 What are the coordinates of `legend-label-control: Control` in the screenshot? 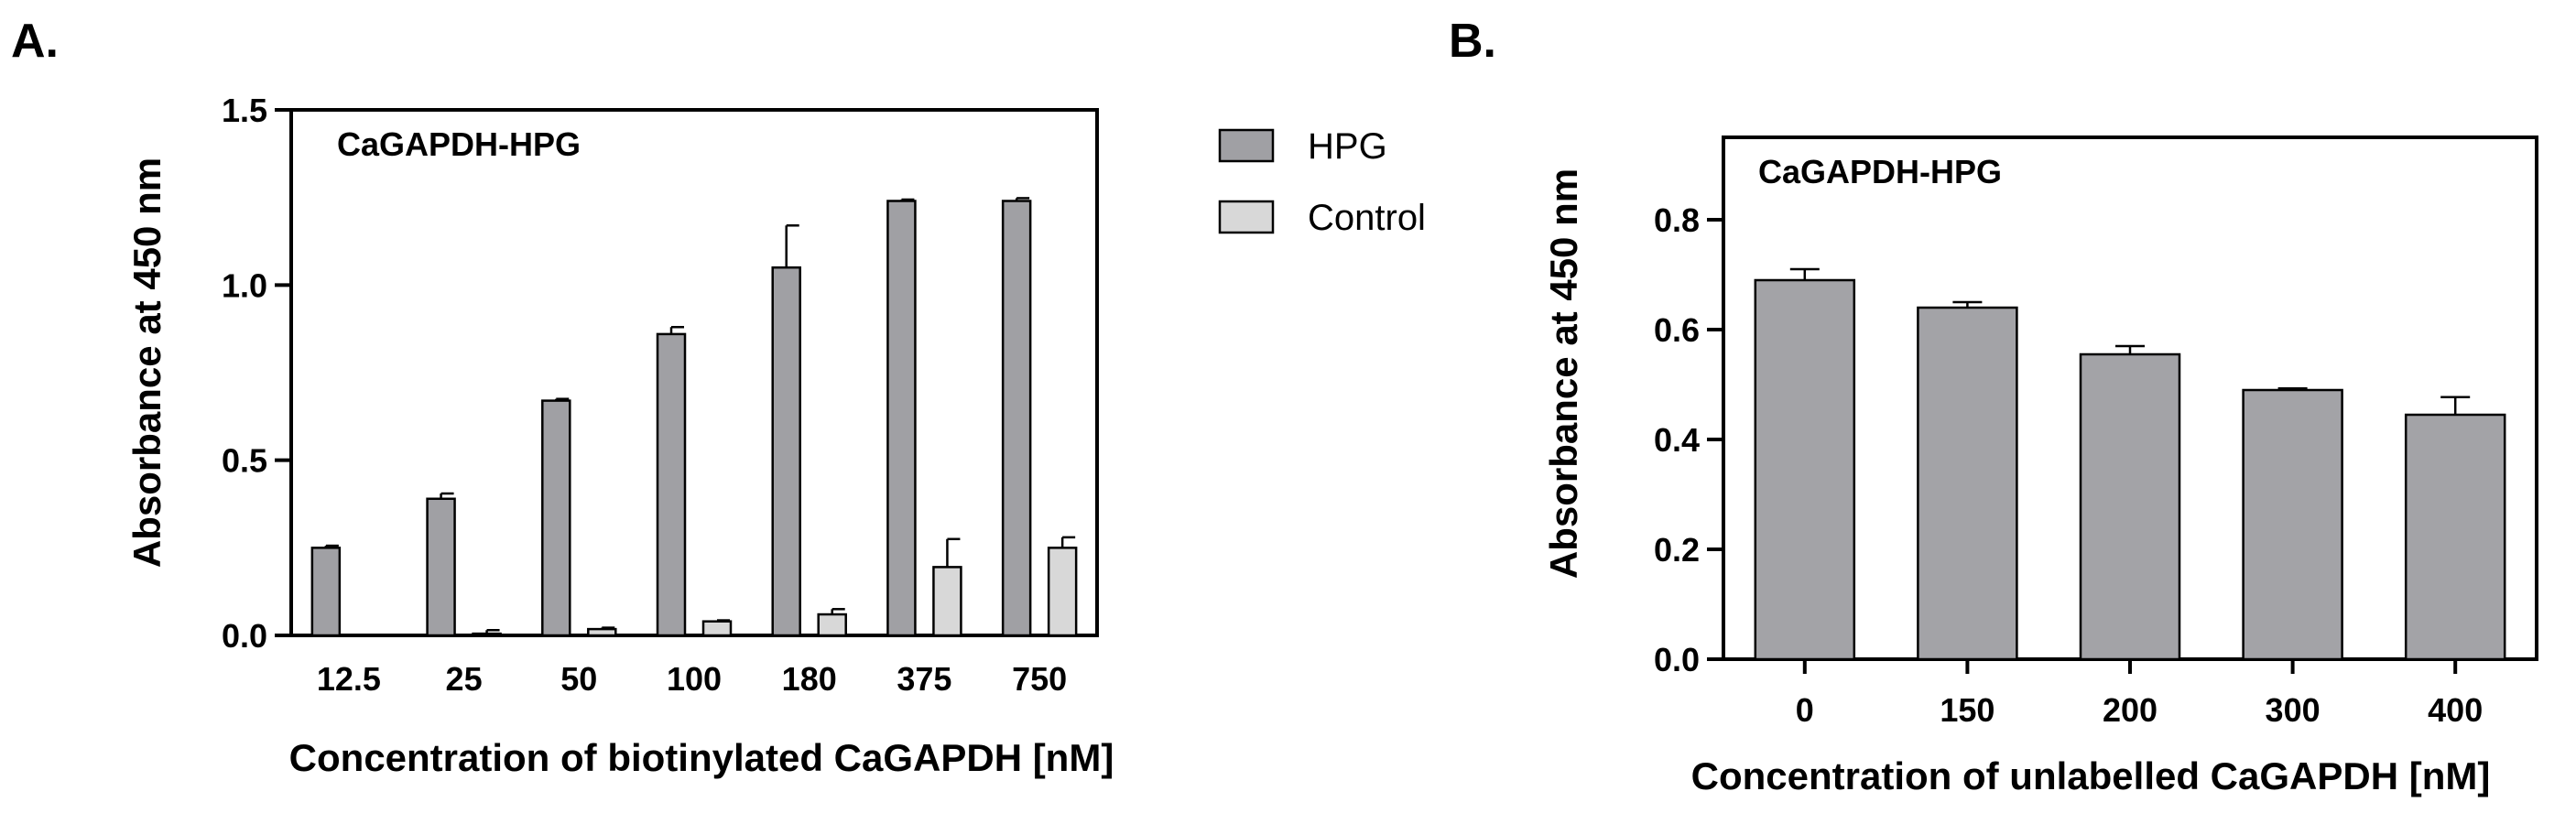 It's located at (1367, 218).